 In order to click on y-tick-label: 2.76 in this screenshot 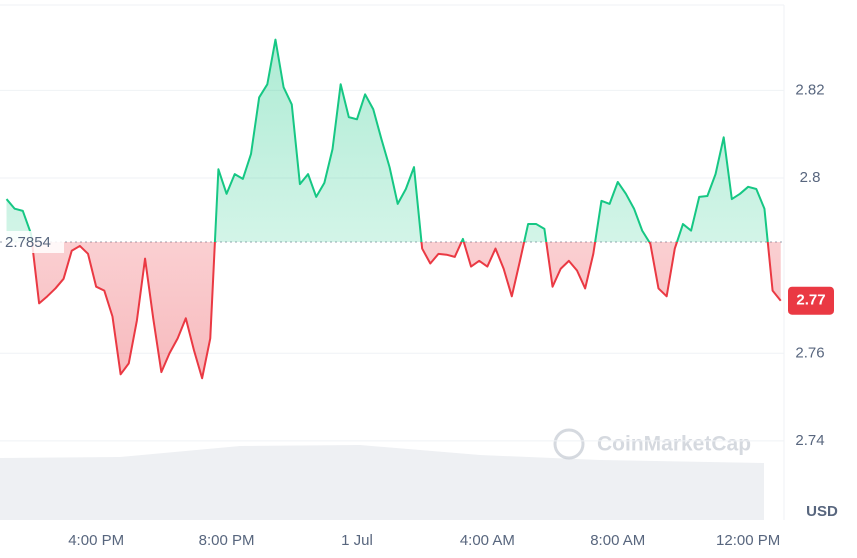, I will do `click(809, 352)`.